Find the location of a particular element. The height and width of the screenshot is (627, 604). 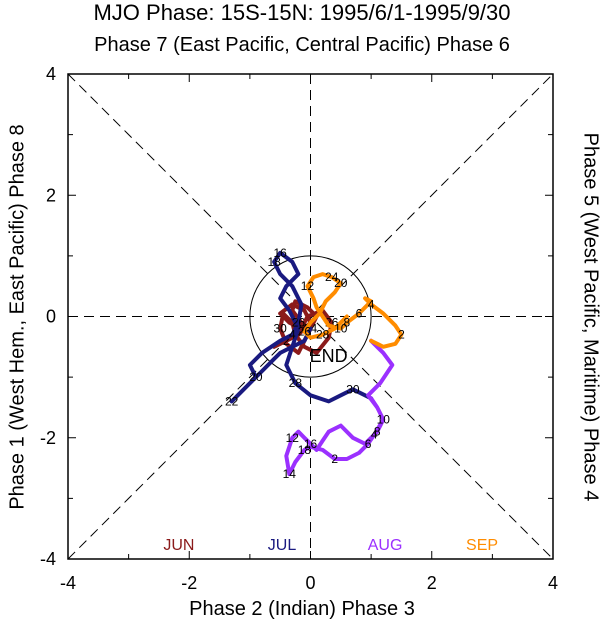

x-axis-label: Phase 2 (Indian) Phase 3 is located at coordinates (302, 609).